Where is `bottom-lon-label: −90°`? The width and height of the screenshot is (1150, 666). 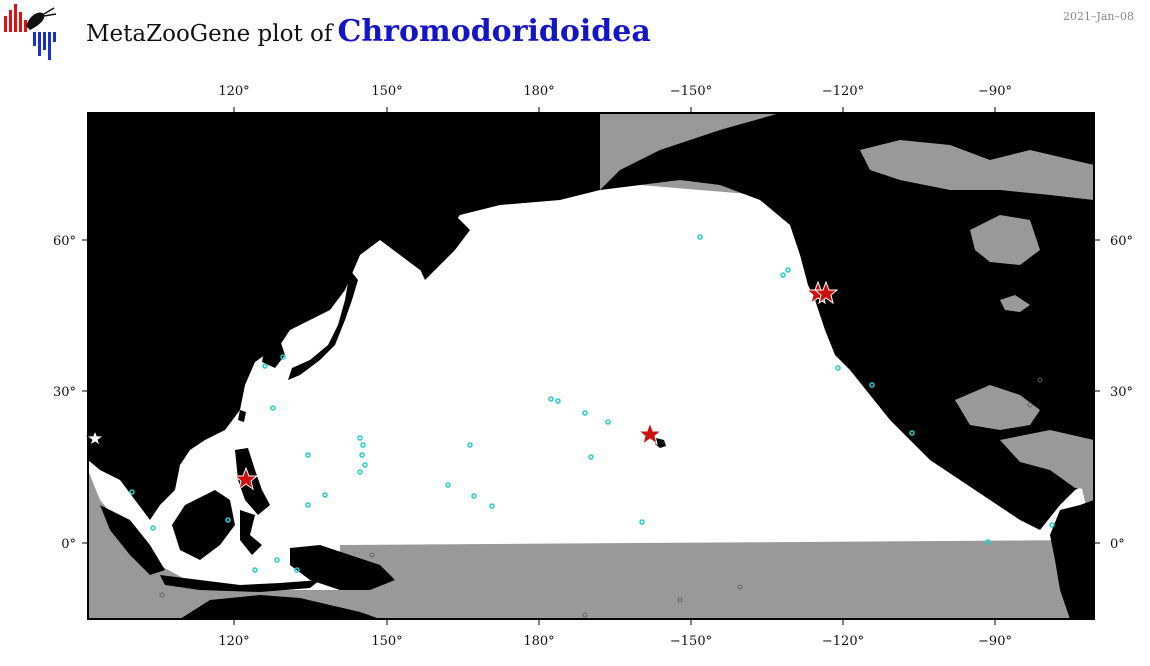 bottom-lon-label: −90° is located at coordinates (995, 641).